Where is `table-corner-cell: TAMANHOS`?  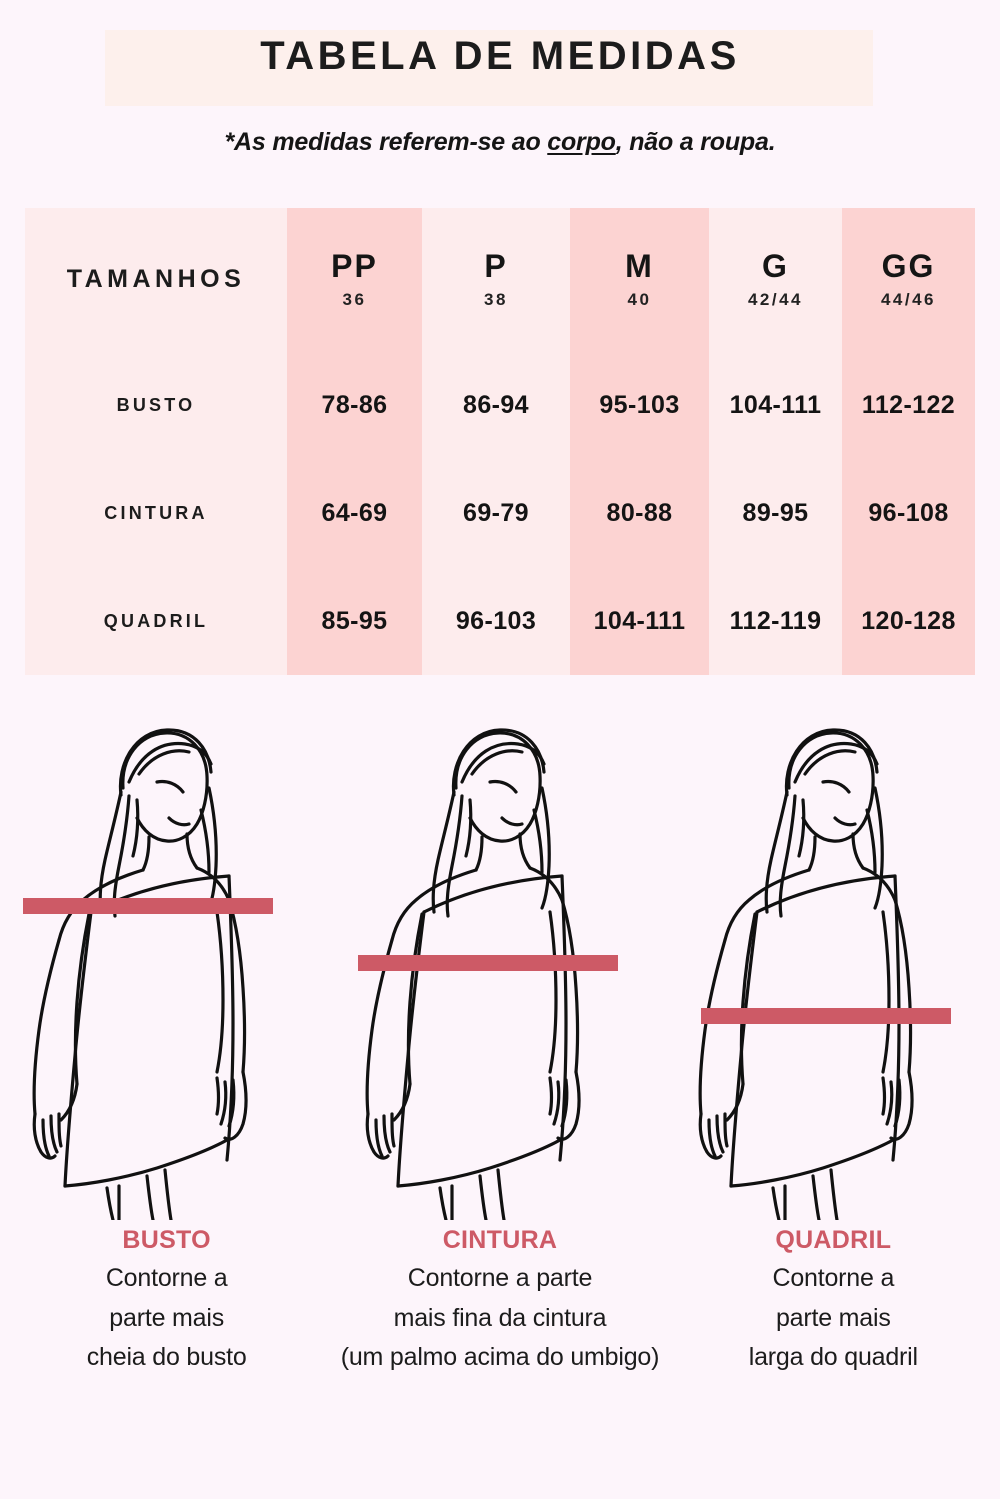 table-corner-cell: TAMANHOS is located at coordinates (156, 279).